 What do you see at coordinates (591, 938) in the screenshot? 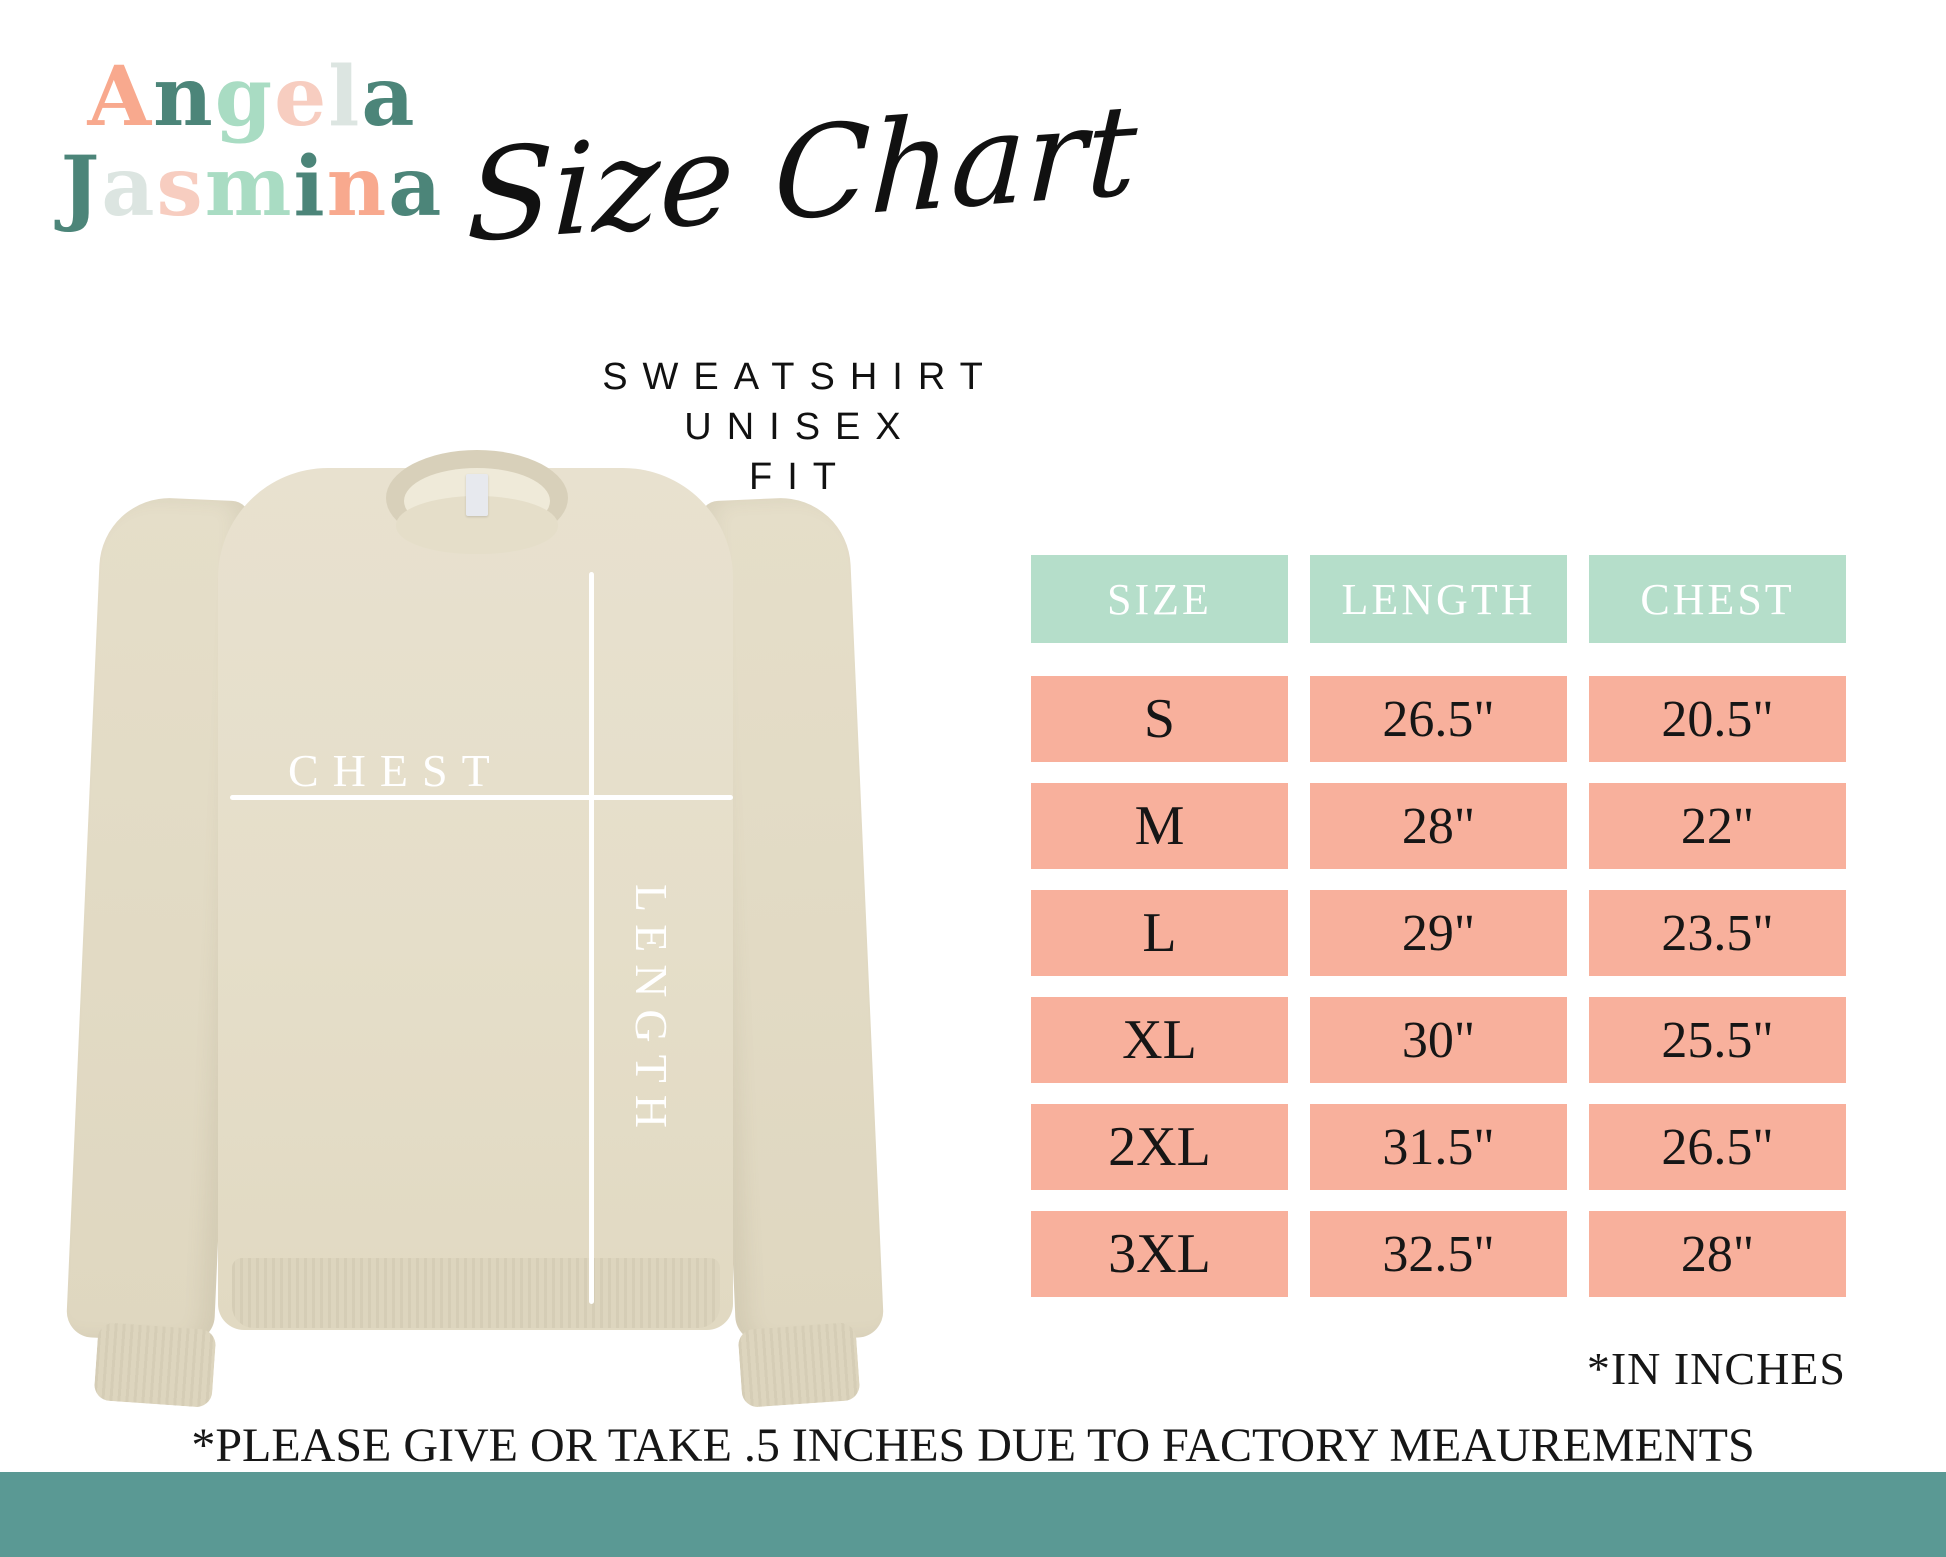
I see `length-measure-line` at bounding box center [591, 938].